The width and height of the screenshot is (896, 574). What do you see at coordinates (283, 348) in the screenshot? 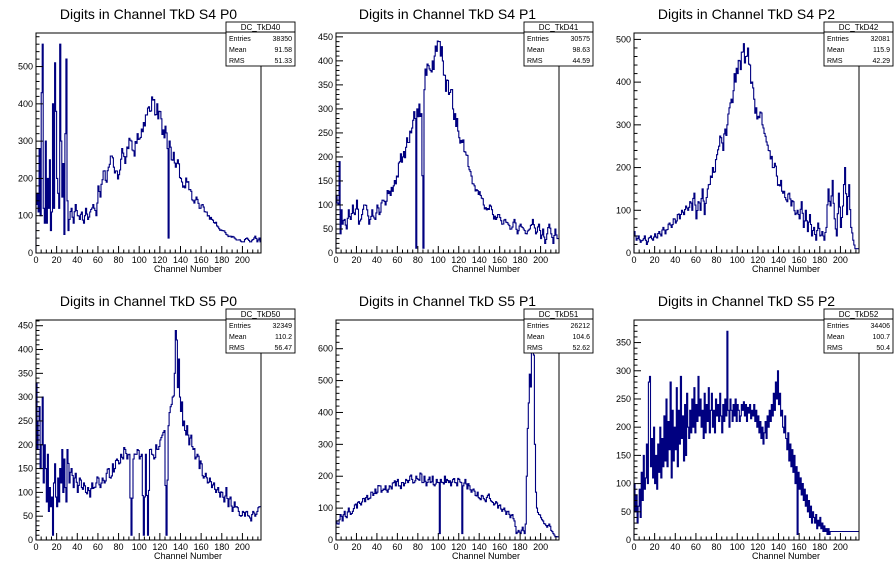
I see `stats-value: 56.47` at bounding box center [283, 348].